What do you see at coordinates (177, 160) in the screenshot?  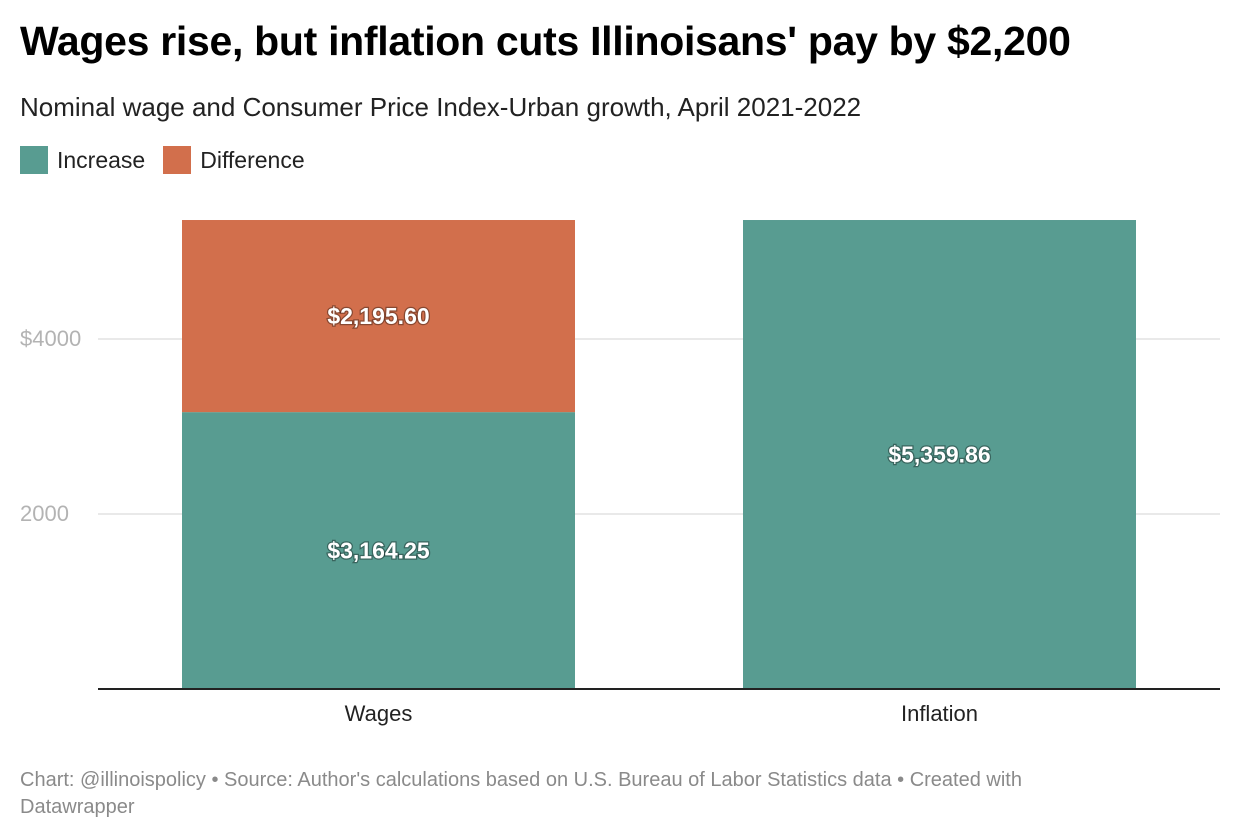 I see `legend-swatch-difference` at bounding box center [177, 160].